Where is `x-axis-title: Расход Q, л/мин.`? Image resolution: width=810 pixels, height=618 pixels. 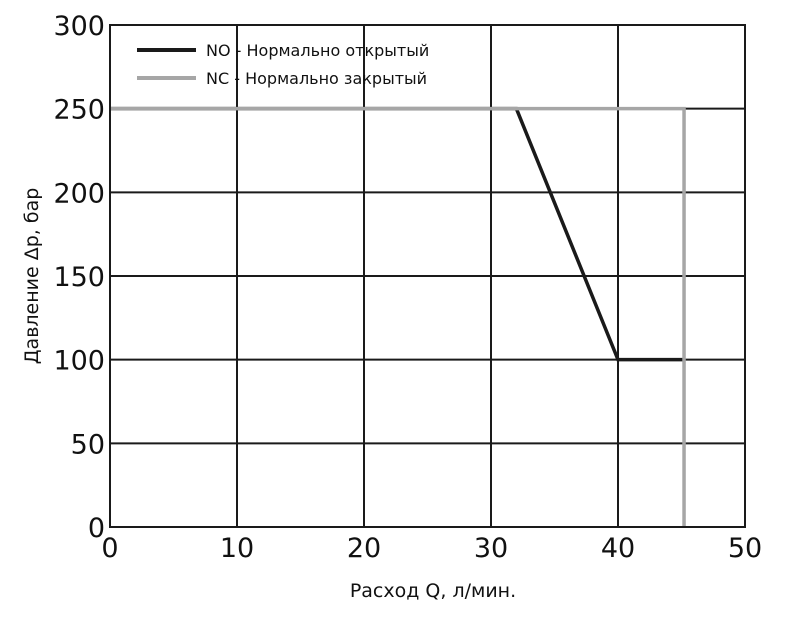 x-axis-title: Расход Q, л/мин. is located at coordinates (433, 591).